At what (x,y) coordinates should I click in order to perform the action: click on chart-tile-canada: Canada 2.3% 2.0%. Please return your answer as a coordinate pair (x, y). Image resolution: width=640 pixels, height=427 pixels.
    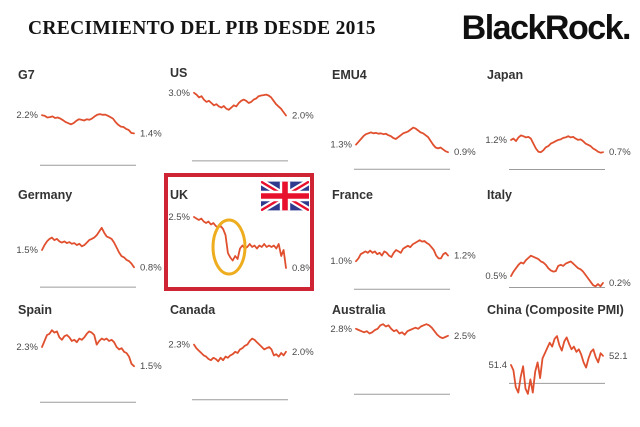
    Looking at the image, I should click on (242, 355).